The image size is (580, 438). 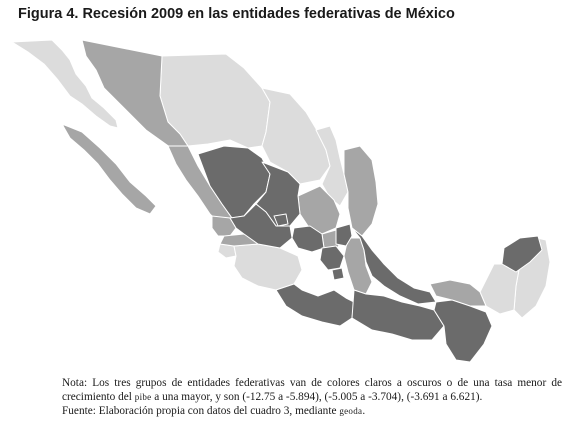 What do you see at coordinates (351, 411) in the screenshot?
I see `source-geoda-term: geoda` at bounding box center [351, 411].